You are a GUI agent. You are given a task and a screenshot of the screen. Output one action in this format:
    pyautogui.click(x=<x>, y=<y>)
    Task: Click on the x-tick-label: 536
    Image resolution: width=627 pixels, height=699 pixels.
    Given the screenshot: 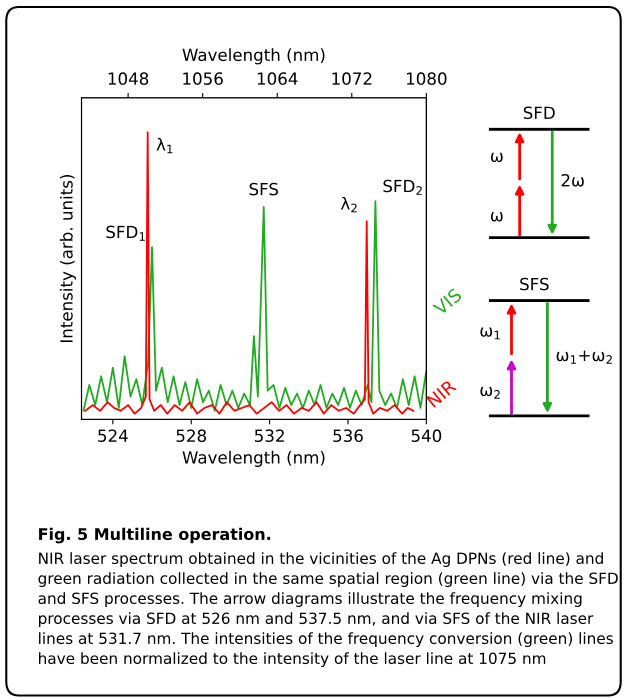 What is the action you would take?
    pyautogui.click(x=348, y=435)
    